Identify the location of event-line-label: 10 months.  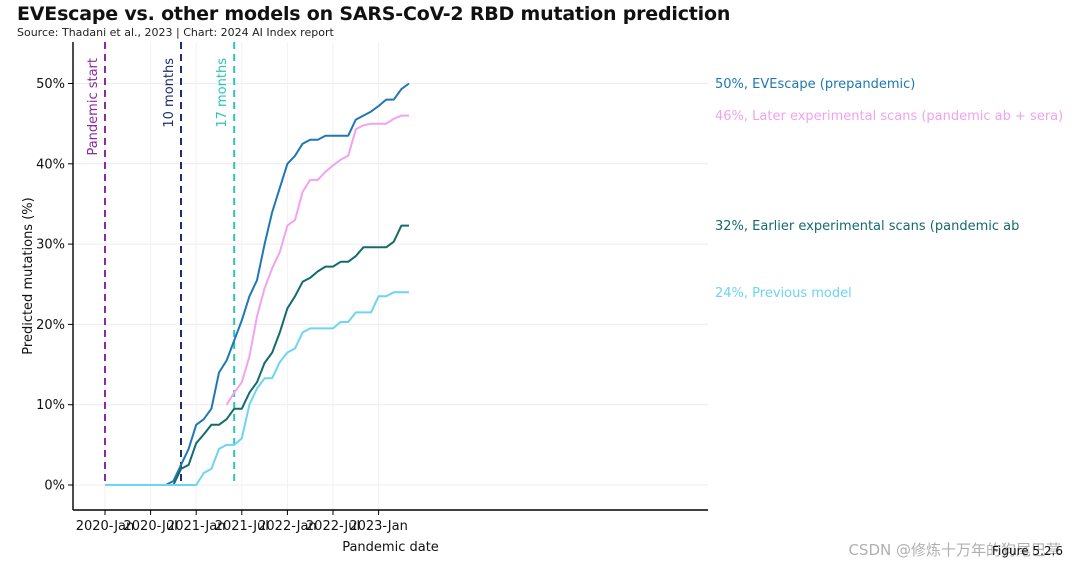
(169, 93).